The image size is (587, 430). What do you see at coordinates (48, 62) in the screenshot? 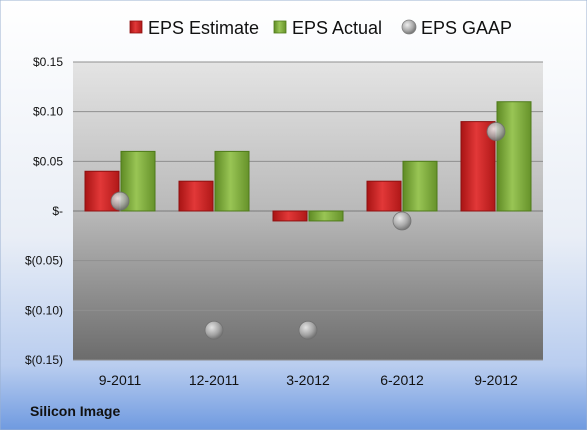
I see `y-tick-label: $0.15` at bounding box center [48, 62].